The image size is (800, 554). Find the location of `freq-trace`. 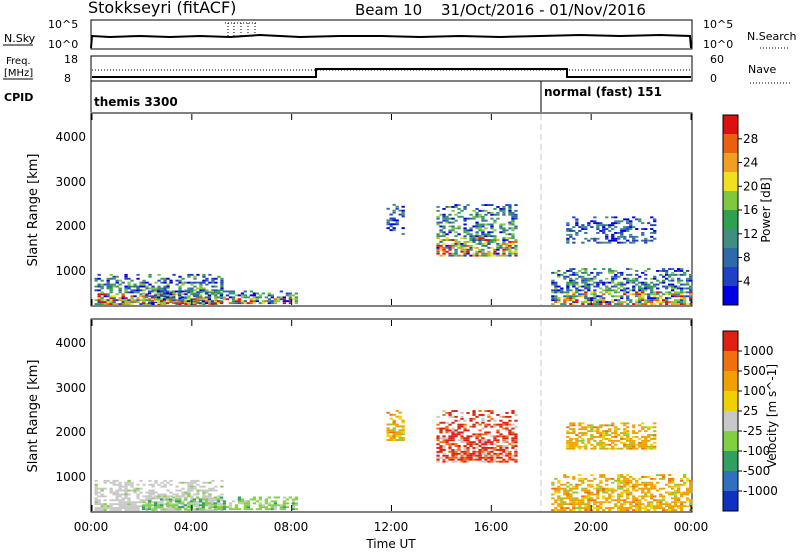

freq-trace is located at coordinates (391, 73).